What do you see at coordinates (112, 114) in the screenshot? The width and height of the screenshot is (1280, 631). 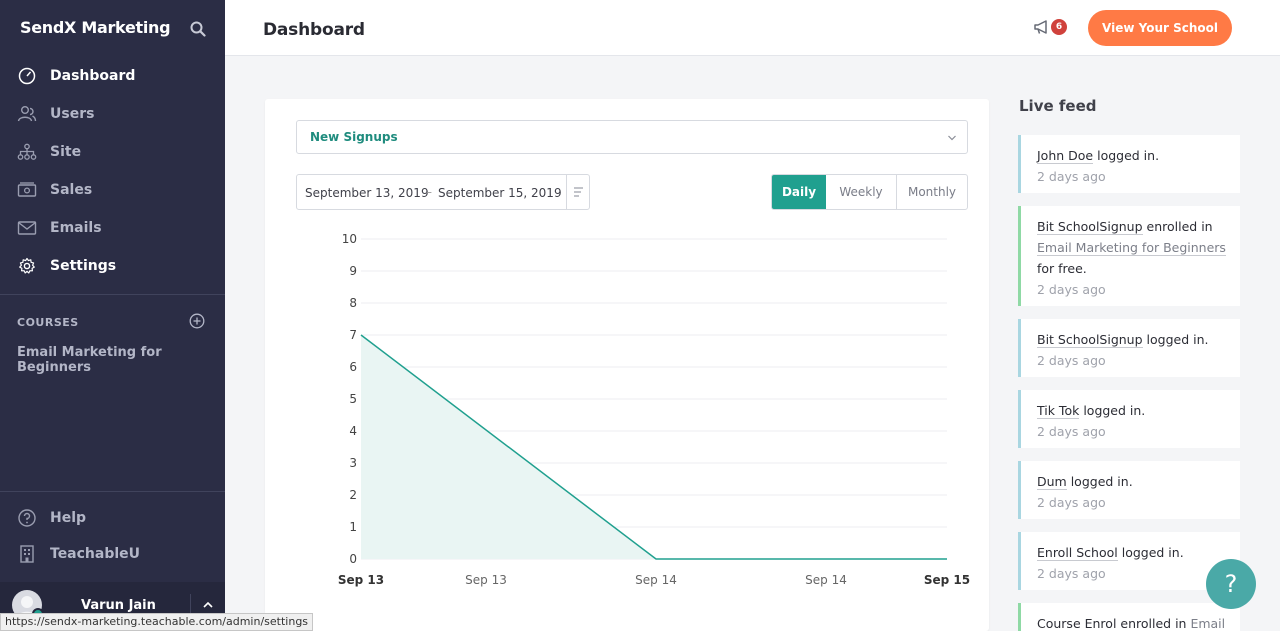 I see `nav-users: Users` at bounding box center [112, 114].